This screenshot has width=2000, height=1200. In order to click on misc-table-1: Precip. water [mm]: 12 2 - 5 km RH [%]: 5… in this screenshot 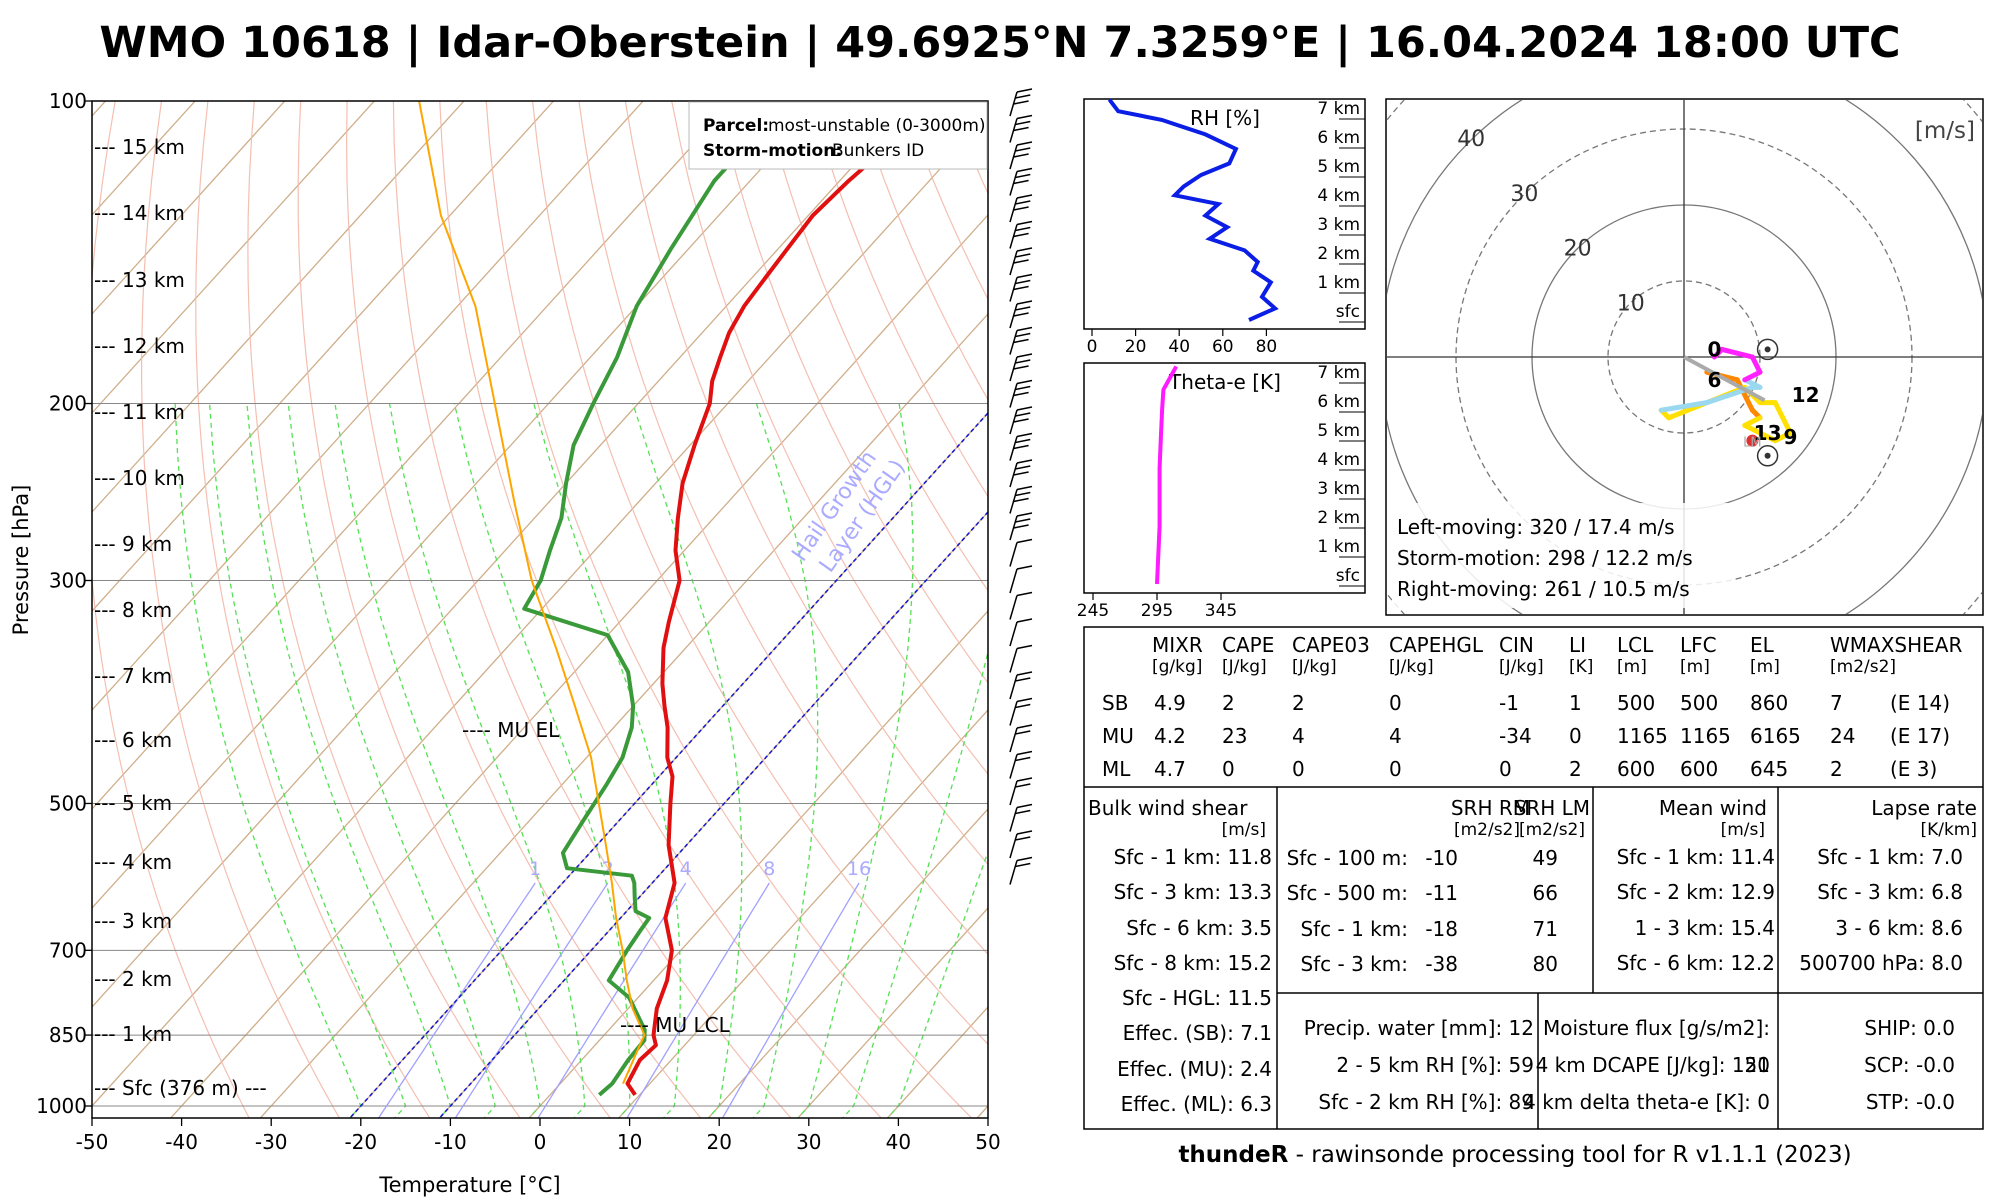, I will do `click(1403, 1065)`.